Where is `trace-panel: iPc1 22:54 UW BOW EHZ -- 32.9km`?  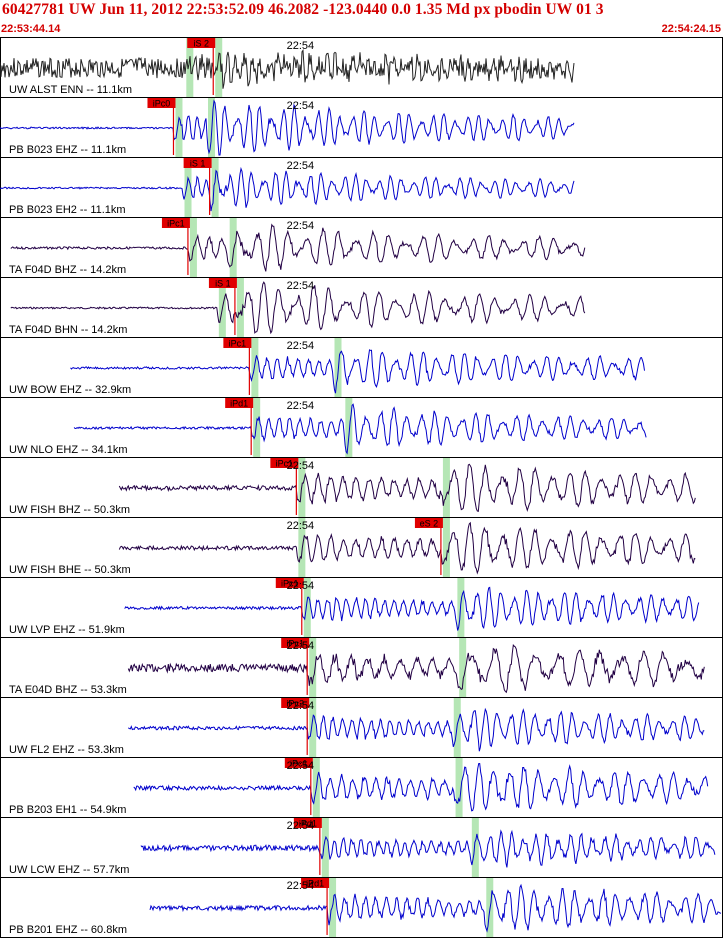 trace-panel: iPc1 22:54 UW BOW EHZ -- 32.9km is located at coordinates (361, 367).